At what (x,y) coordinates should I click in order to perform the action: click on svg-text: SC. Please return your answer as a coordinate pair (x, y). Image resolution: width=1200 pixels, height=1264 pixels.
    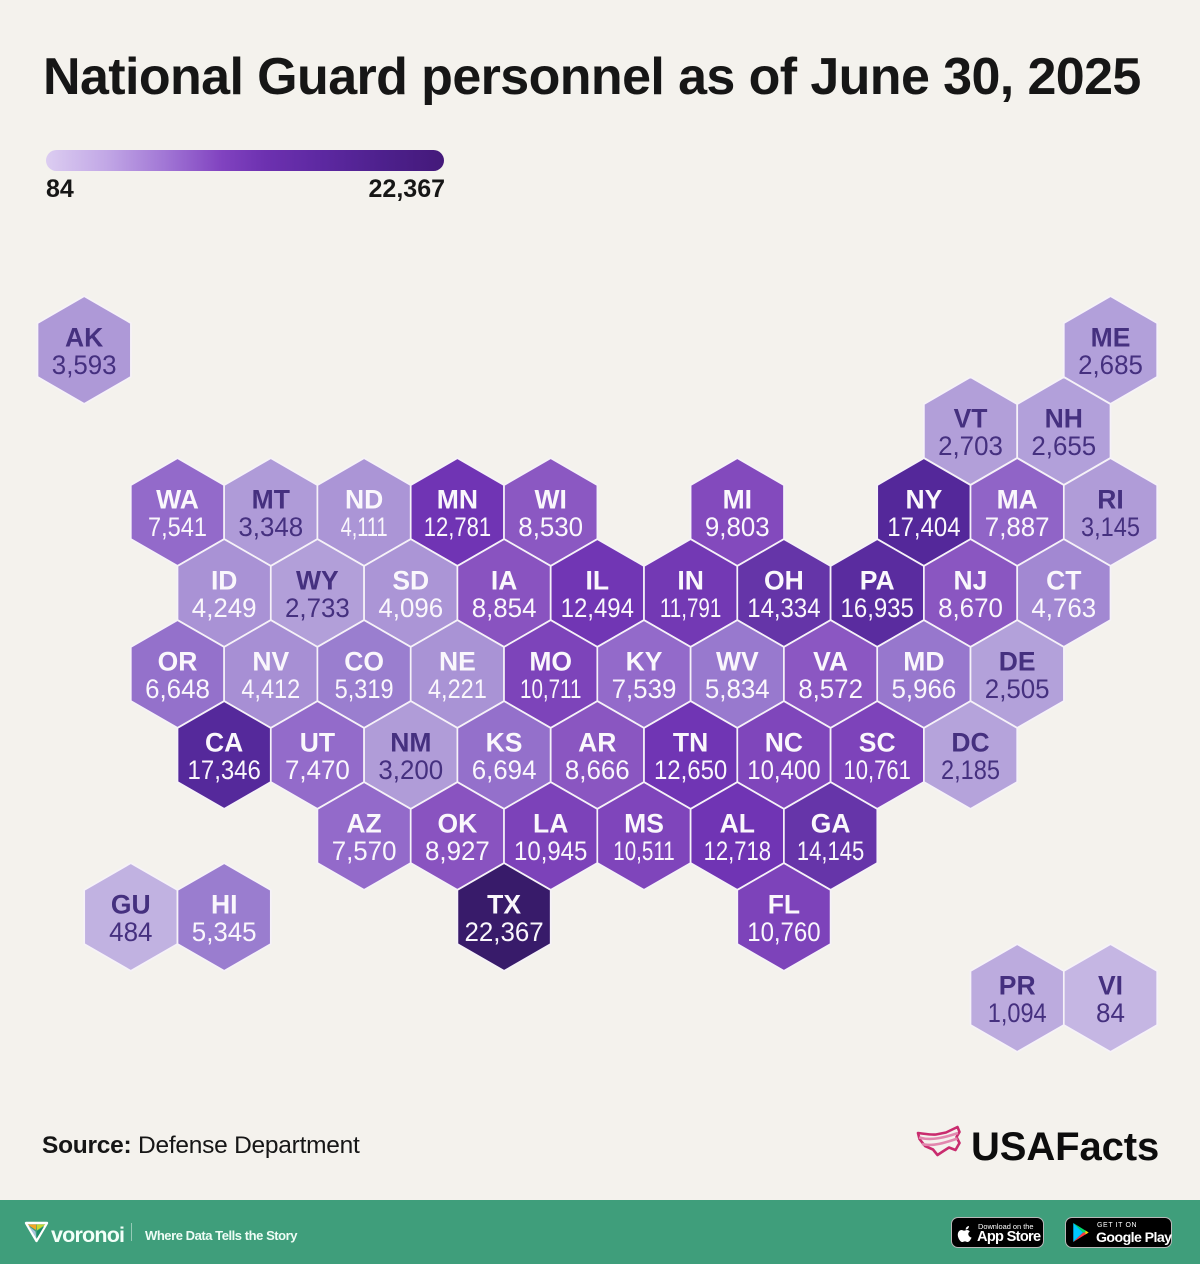
    Looking at the image, I should click on (877, 743).